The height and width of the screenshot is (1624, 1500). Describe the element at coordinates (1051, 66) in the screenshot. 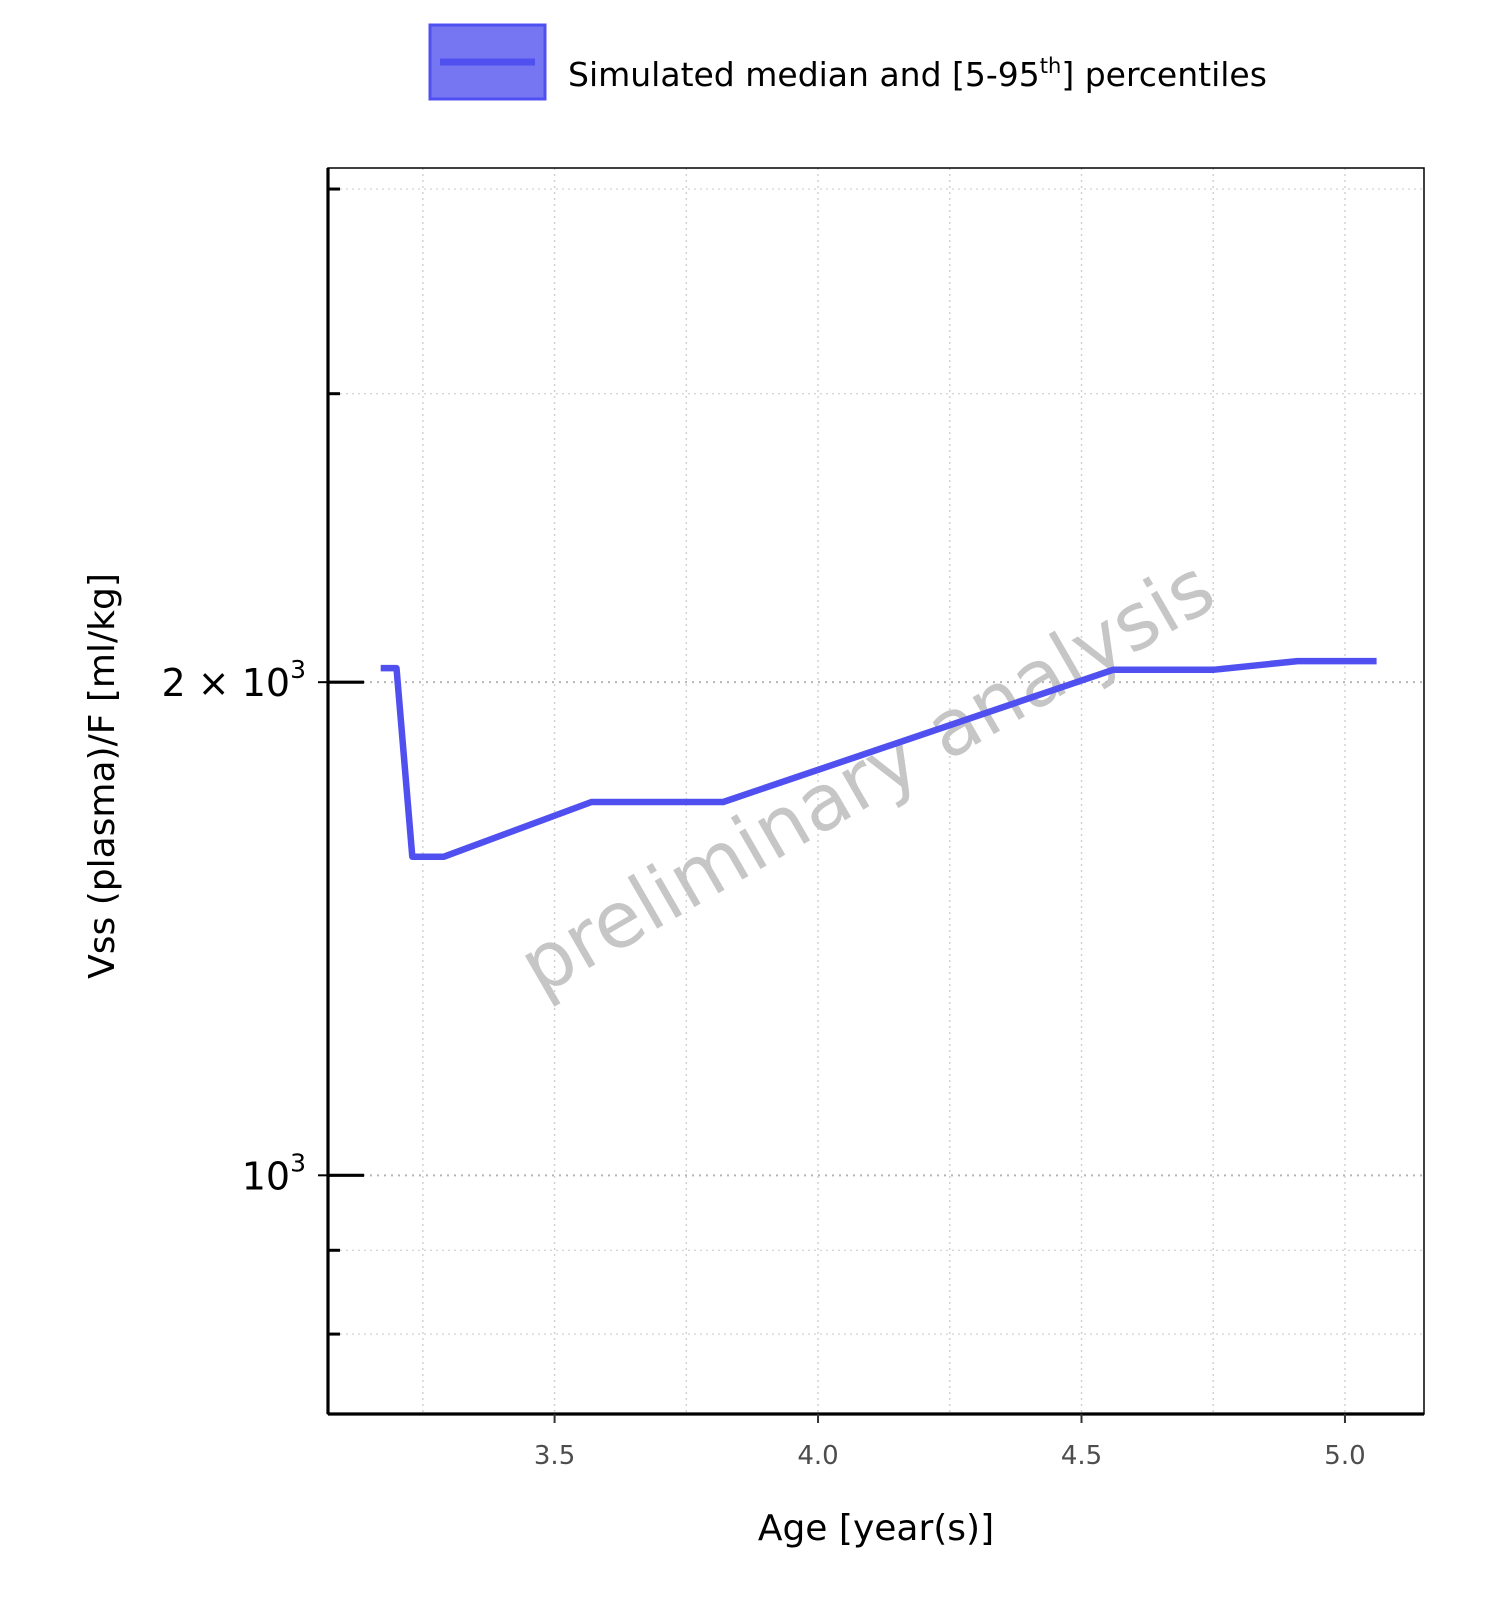

I see `legend-name-sup: th` at that location.